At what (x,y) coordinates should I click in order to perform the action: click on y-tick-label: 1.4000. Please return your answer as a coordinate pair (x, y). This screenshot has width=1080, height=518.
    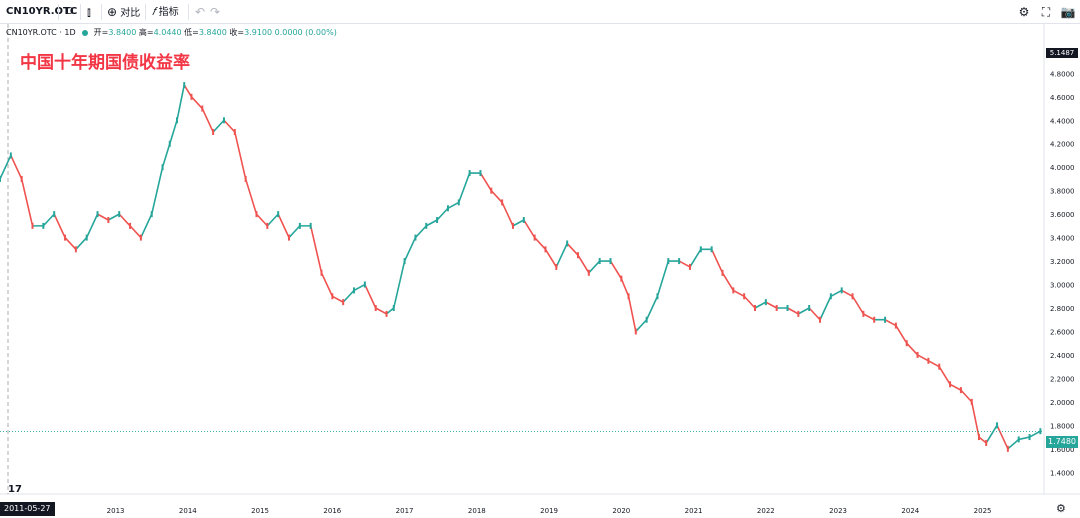
    Looking at the image, I should click on (1062, 473).